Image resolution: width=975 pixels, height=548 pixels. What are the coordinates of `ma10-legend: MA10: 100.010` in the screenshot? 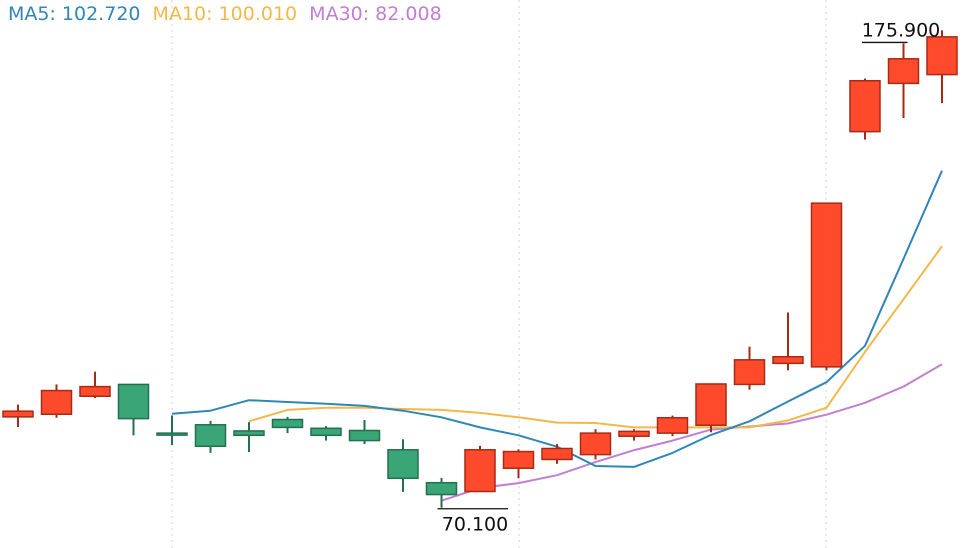 It's located at (225, 14).